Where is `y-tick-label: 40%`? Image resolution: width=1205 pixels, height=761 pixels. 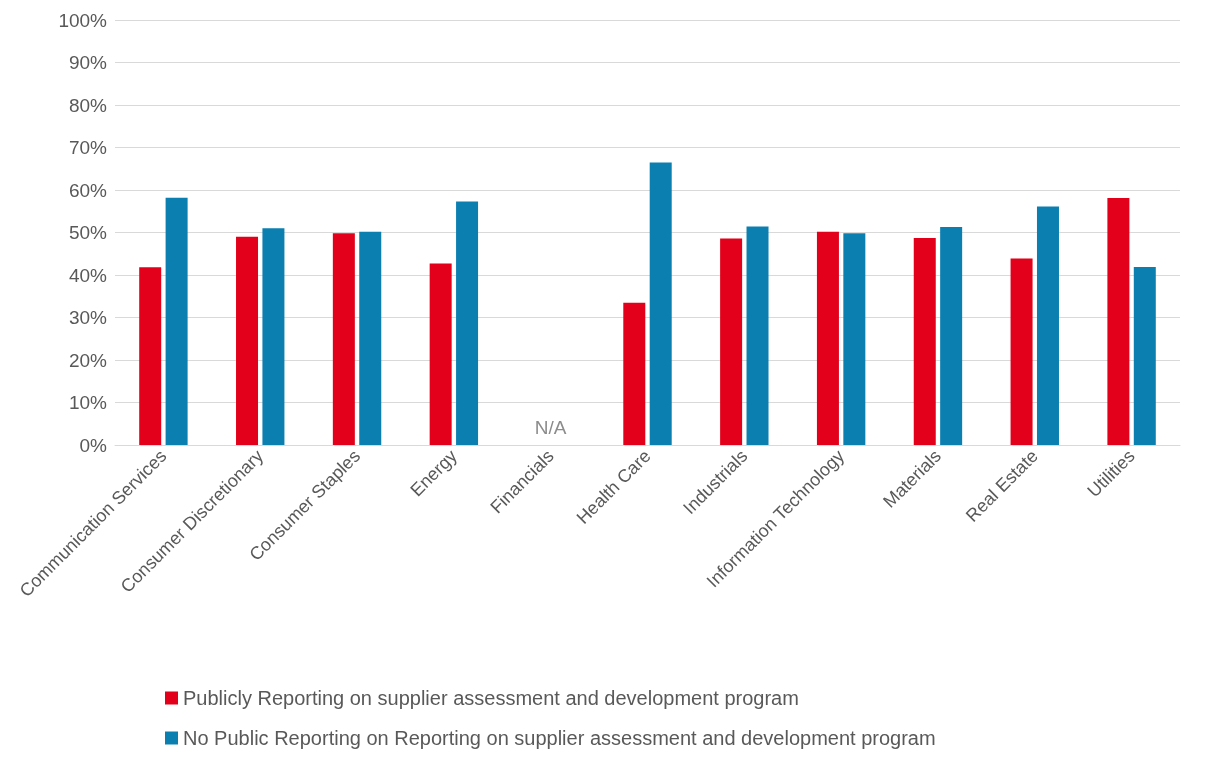
y-tick-label: 40% is located at coordinates (88, 275).